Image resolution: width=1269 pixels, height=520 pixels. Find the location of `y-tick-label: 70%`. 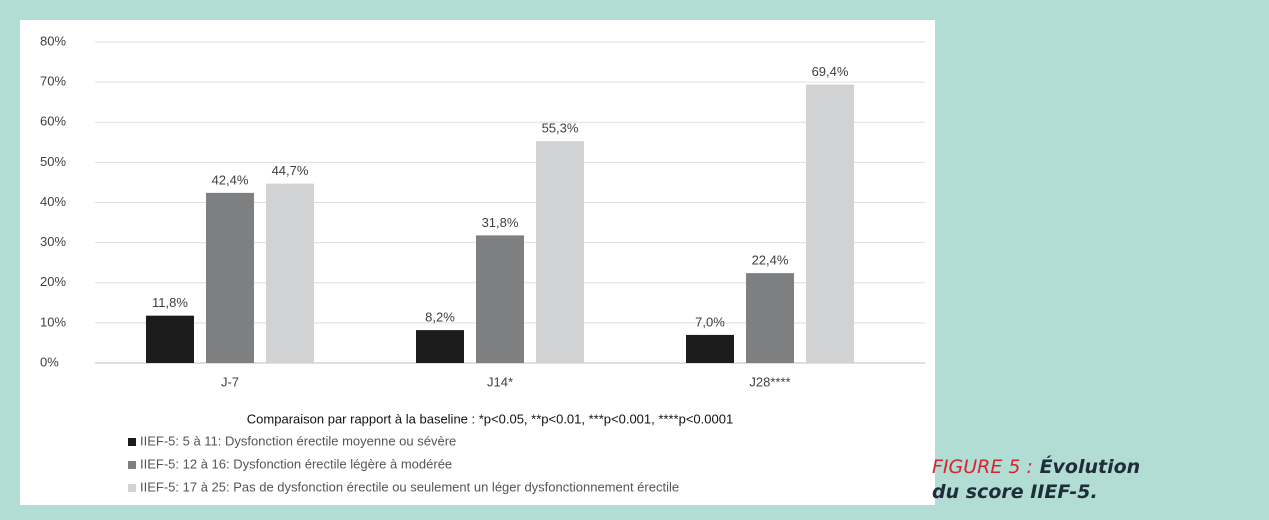

y-tick-label: 70% is located at coordinates (53, 81).